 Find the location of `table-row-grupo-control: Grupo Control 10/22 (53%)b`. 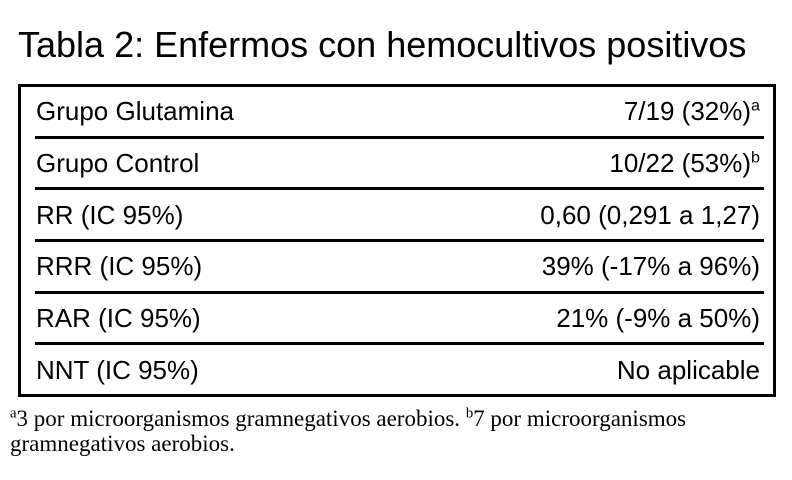

table-row-grupo-control: Grupo Control 10/22 (53%)b is located at coordinates (397, 163).